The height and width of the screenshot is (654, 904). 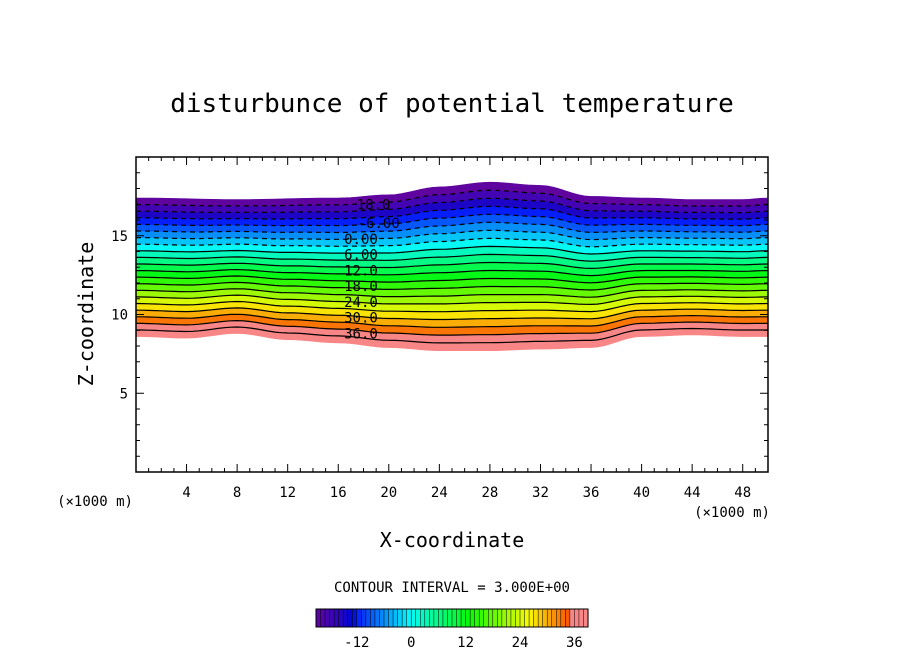 What do you see at coordinates (439, 493) in the screenshot?
I see `x-tick-label: 24` at bounding box center [439, 493].